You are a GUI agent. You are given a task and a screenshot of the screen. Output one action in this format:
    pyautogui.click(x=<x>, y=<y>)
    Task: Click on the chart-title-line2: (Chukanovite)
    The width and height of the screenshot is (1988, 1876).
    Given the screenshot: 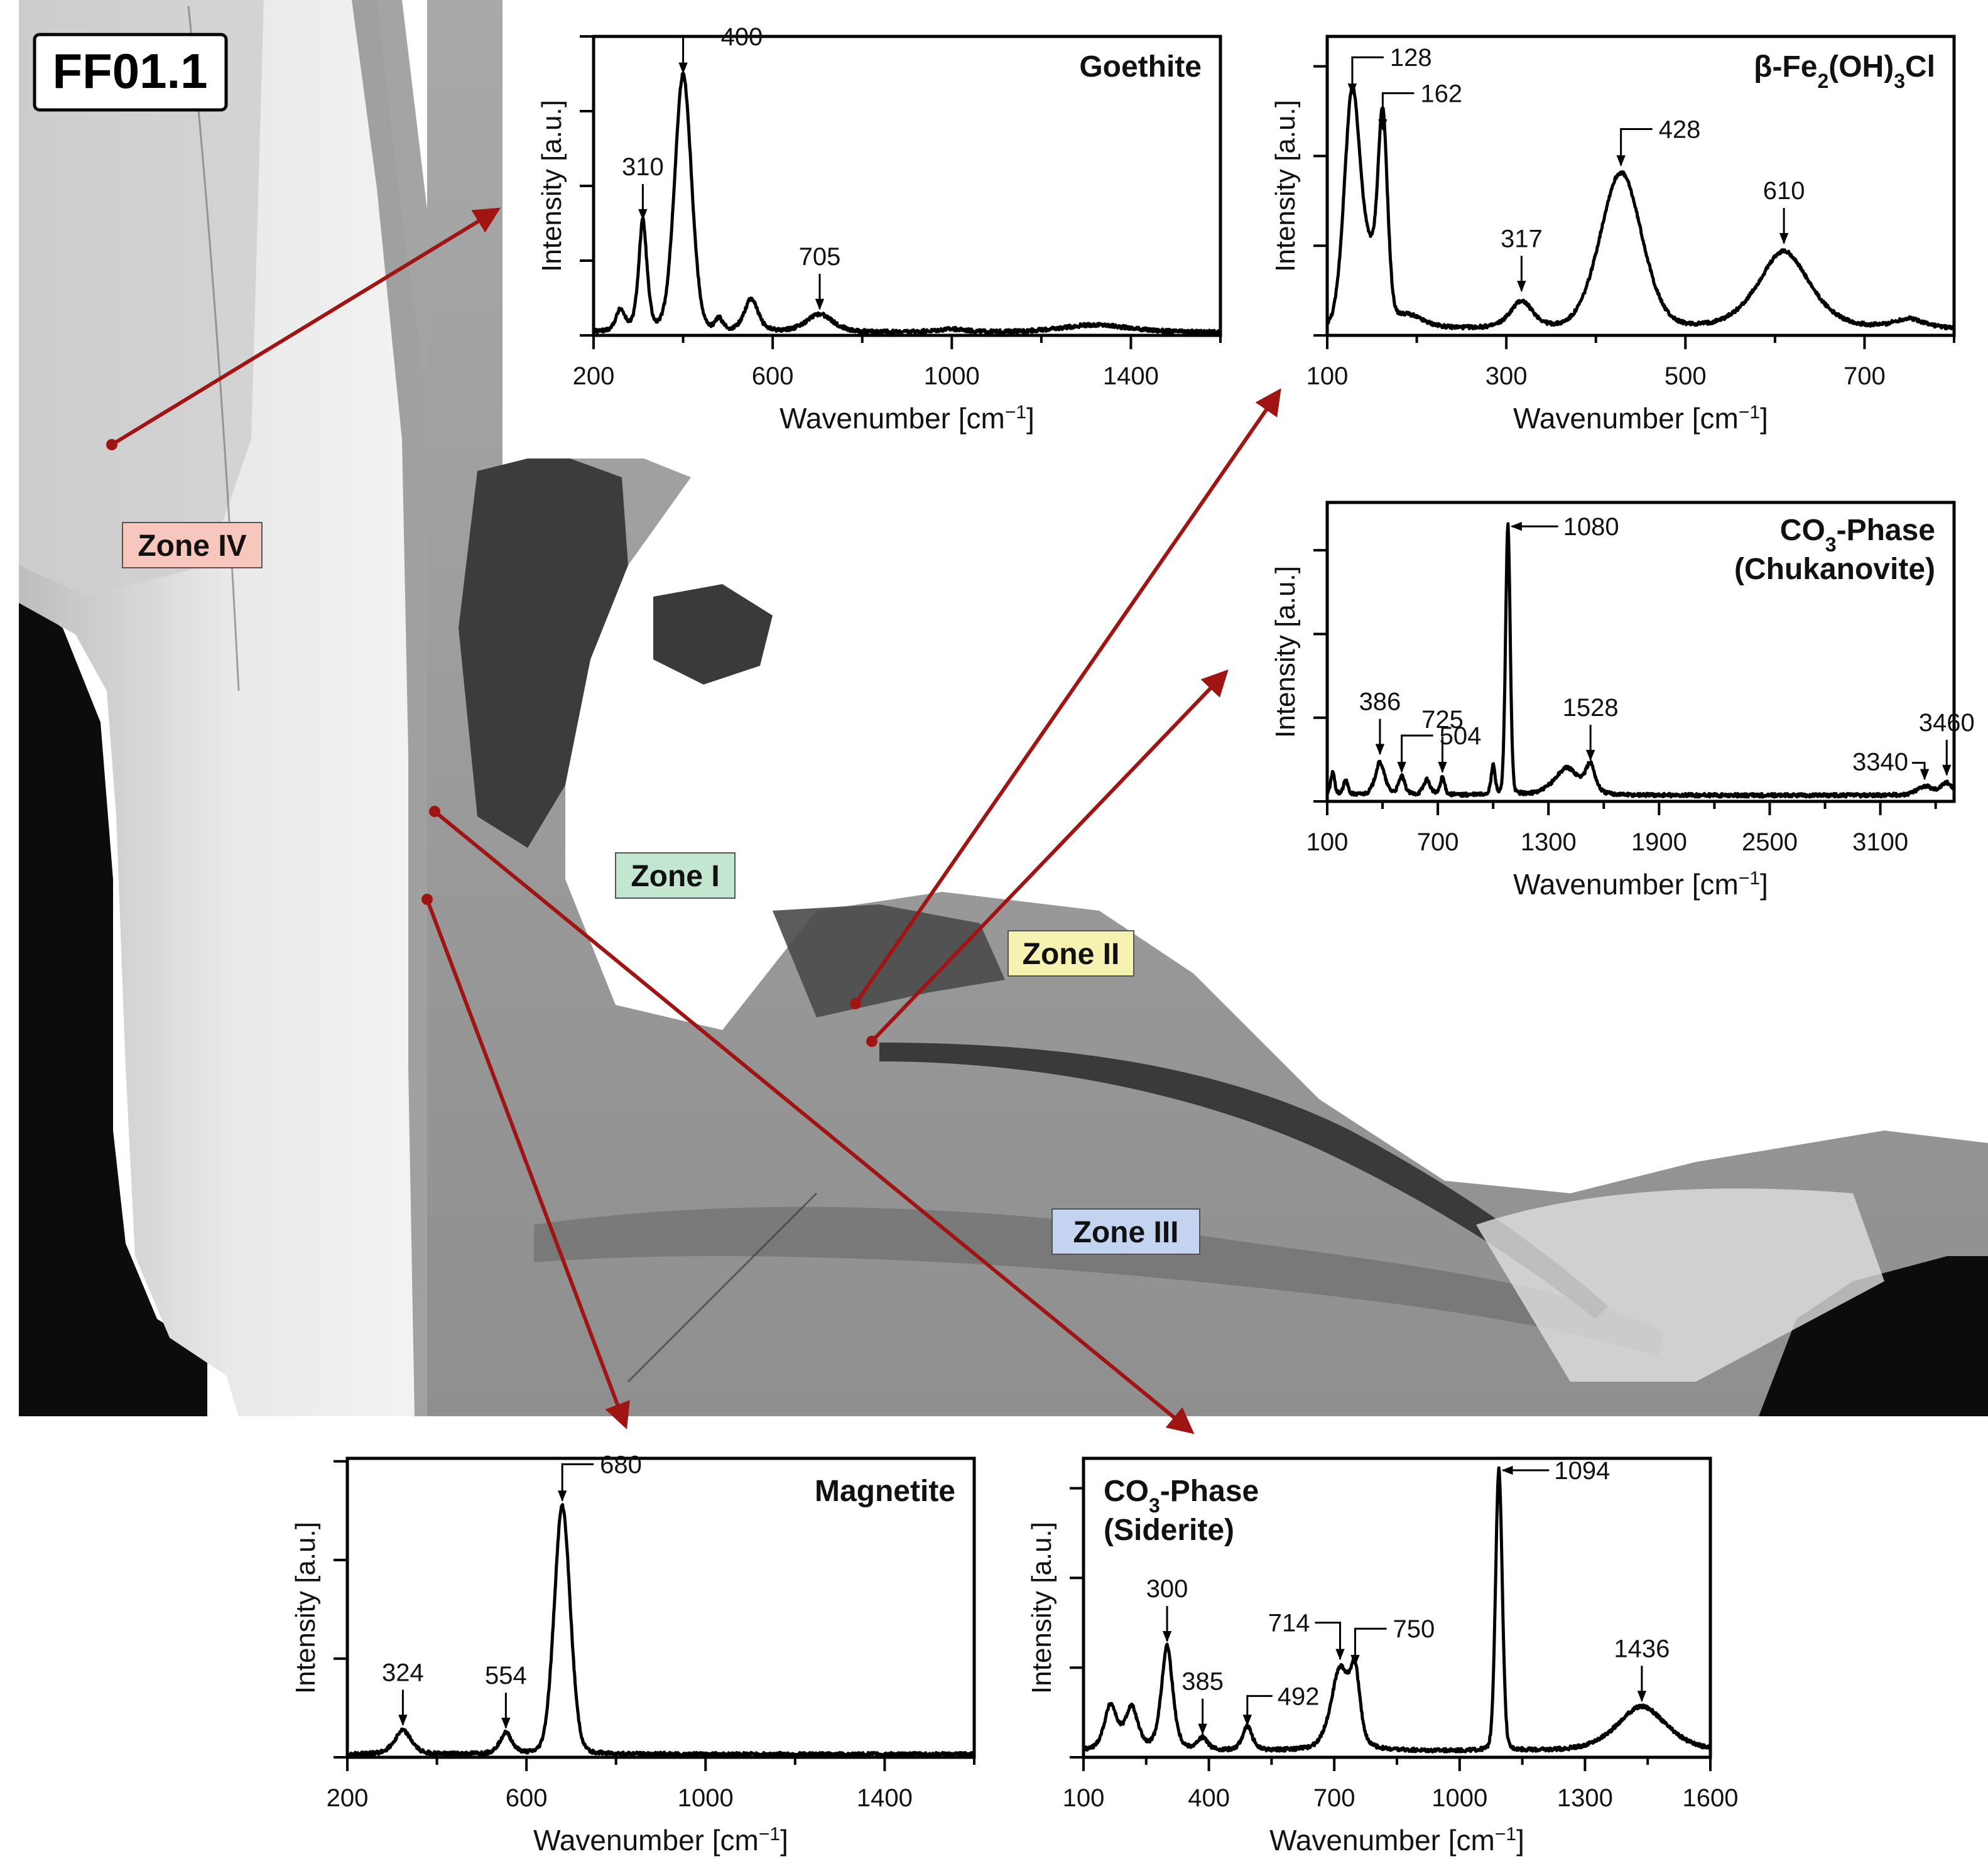 What is the action you would take?
    pyautogui.click(x=1834, y=569)
    